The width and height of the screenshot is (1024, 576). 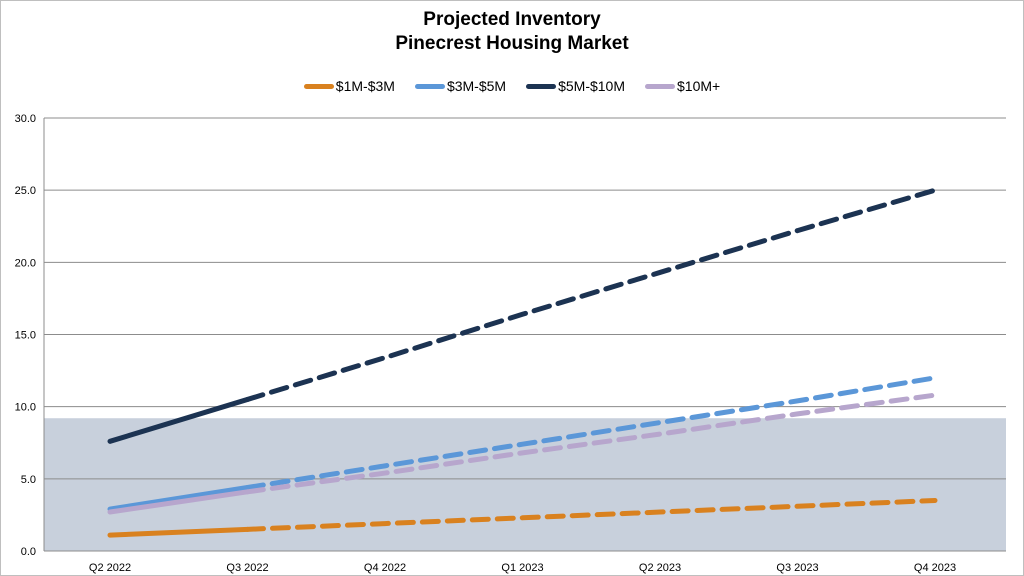 What do you see at coordinates (25, 336) in the screenshot?
I see `y-tick-label: 15.0` at bounding box center [25, 336].